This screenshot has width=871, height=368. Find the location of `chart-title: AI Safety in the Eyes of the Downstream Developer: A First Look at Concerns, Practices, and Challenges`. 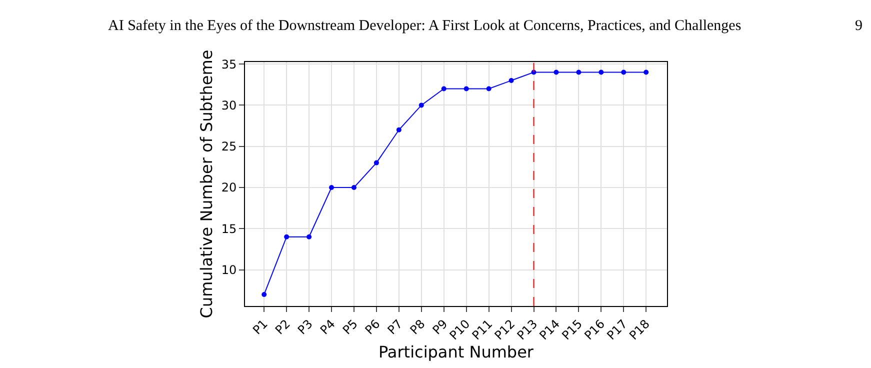

chart-title: AI Safety in the Eyes of the Downstream Developer: A First Look at Concerns, Practices, and Challenges is located at coordinates (425, 26).